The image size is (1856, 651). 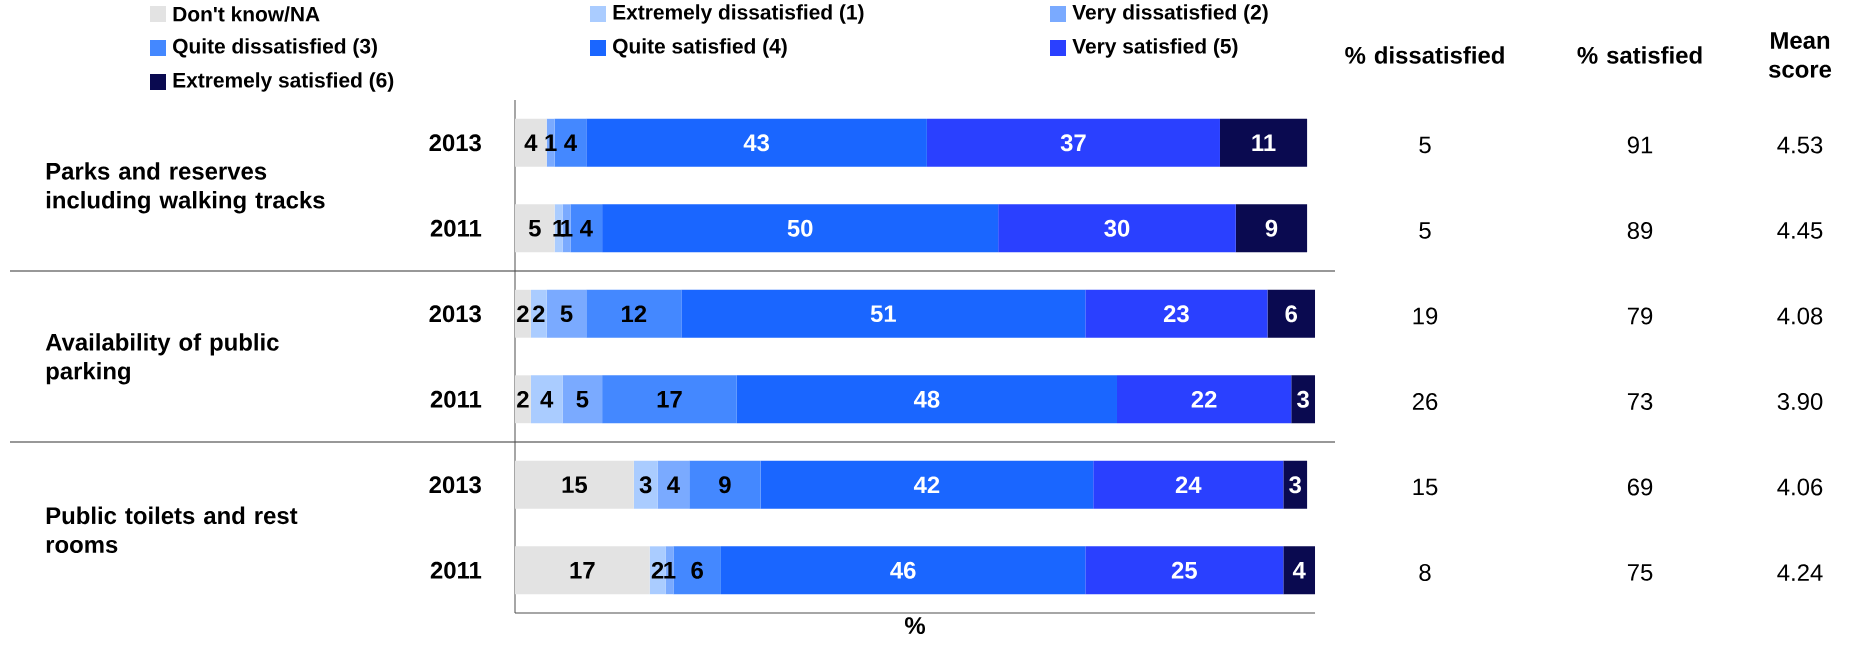 I want to click on text: 91, so click(x=1640, y=145).